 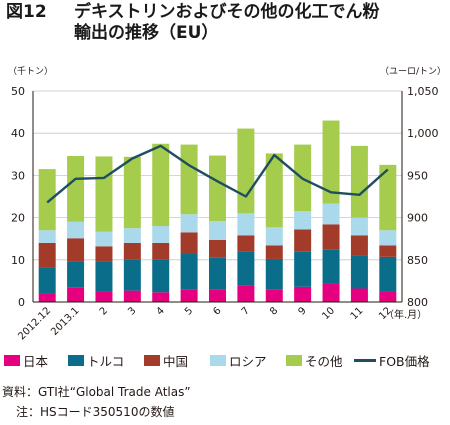 I want to click on legend-swatch-others, so click(x=294, y=360).